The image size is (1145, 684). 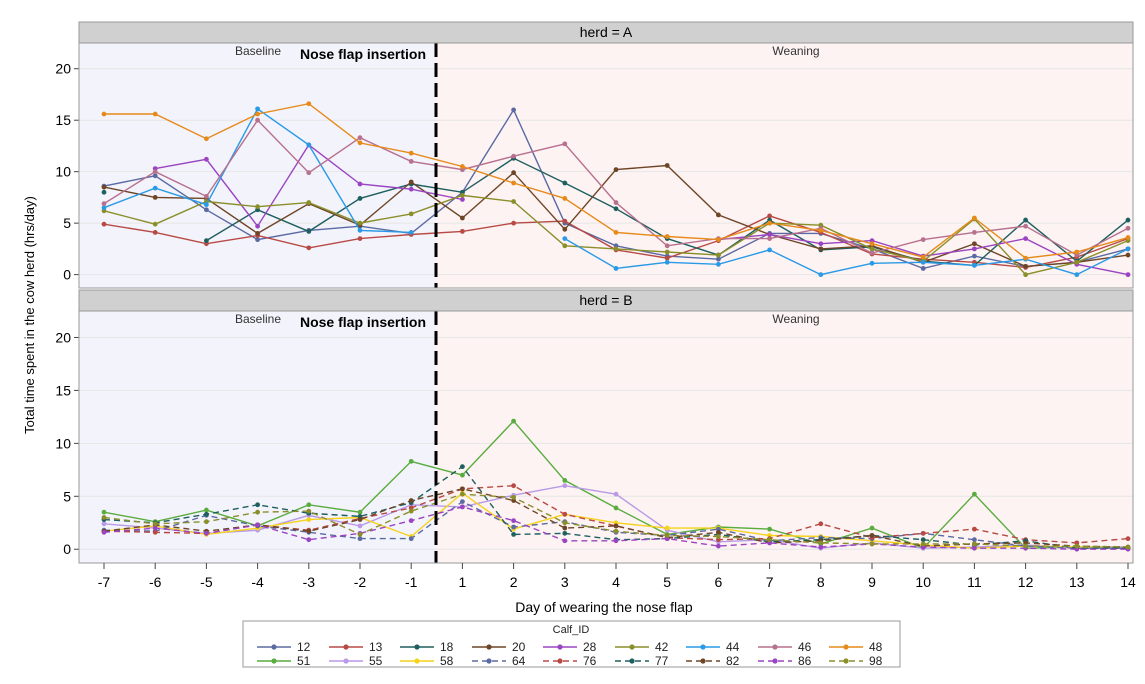 I want to click on x-tick-label: -6, so click(x=155, y=582).